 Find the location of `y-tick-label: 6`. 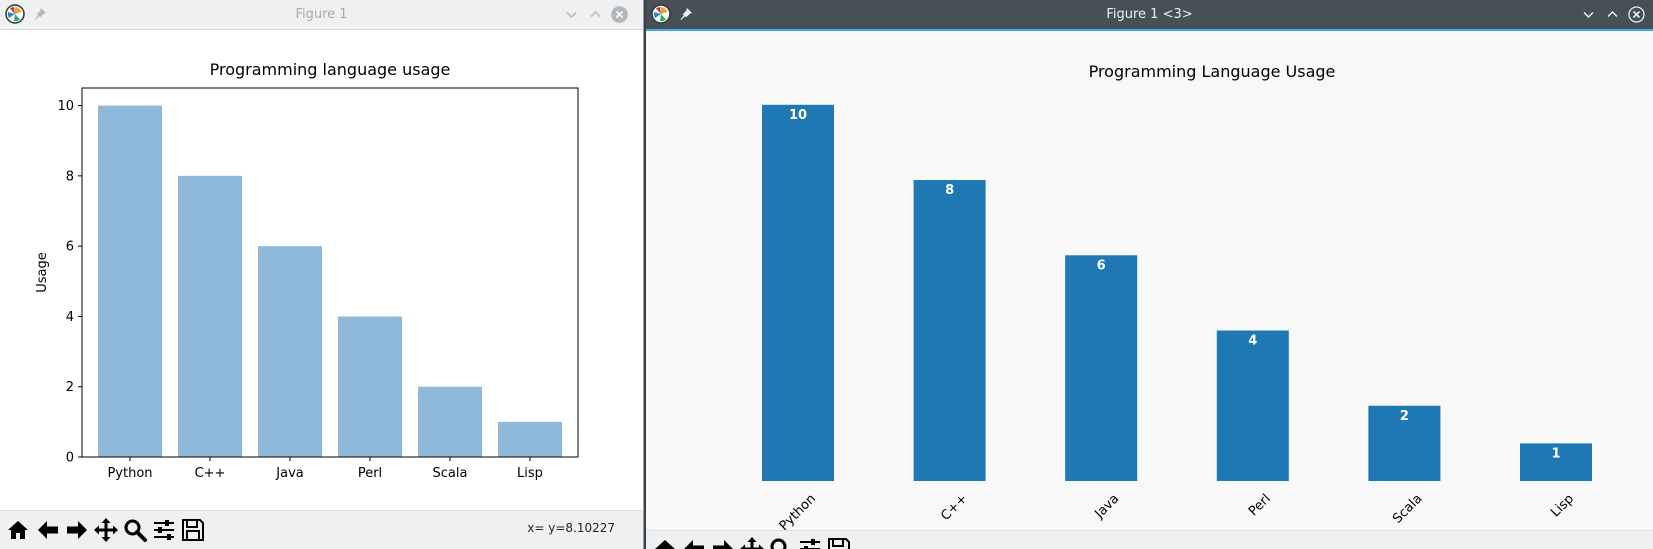

y-tick-label: 6 is located at coordinates (70, 247).